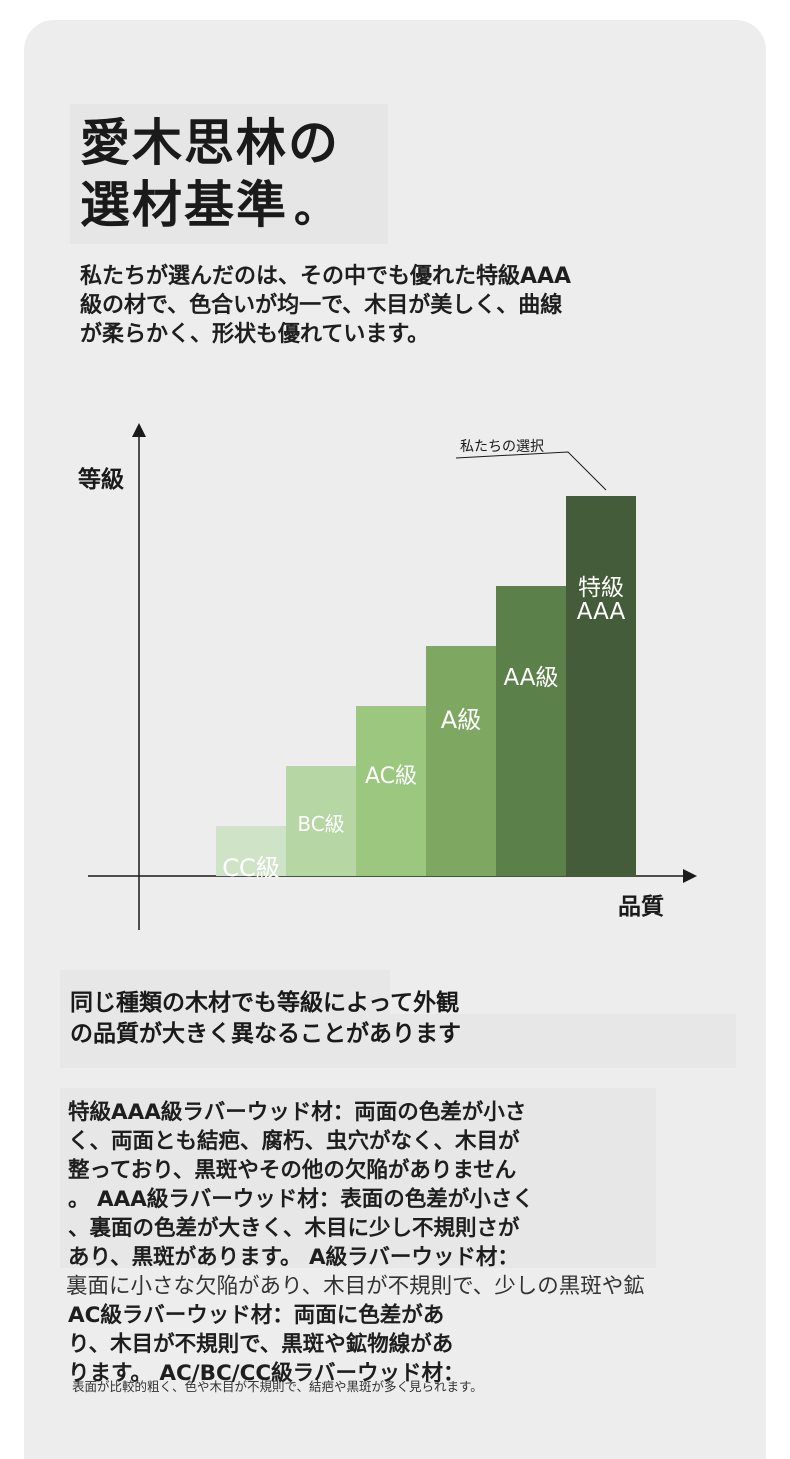  Describe the element at coordinates (265, 1019) in the screenshot. I see `grade-note-text: 同じ種類の木材でも等級によって外観 の品質が大きく異なることがあります` at that location.